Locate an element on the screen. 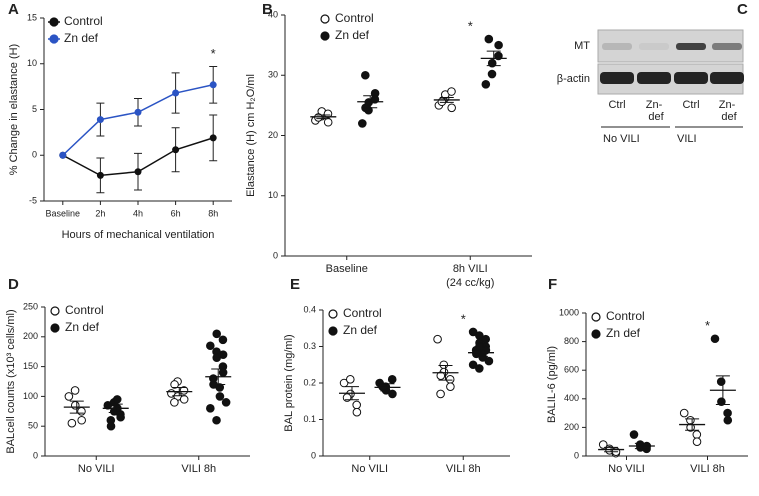 The width and height of the screenshot is (759, 496). lane-label: Zn- is located at coordinates (654, 105).